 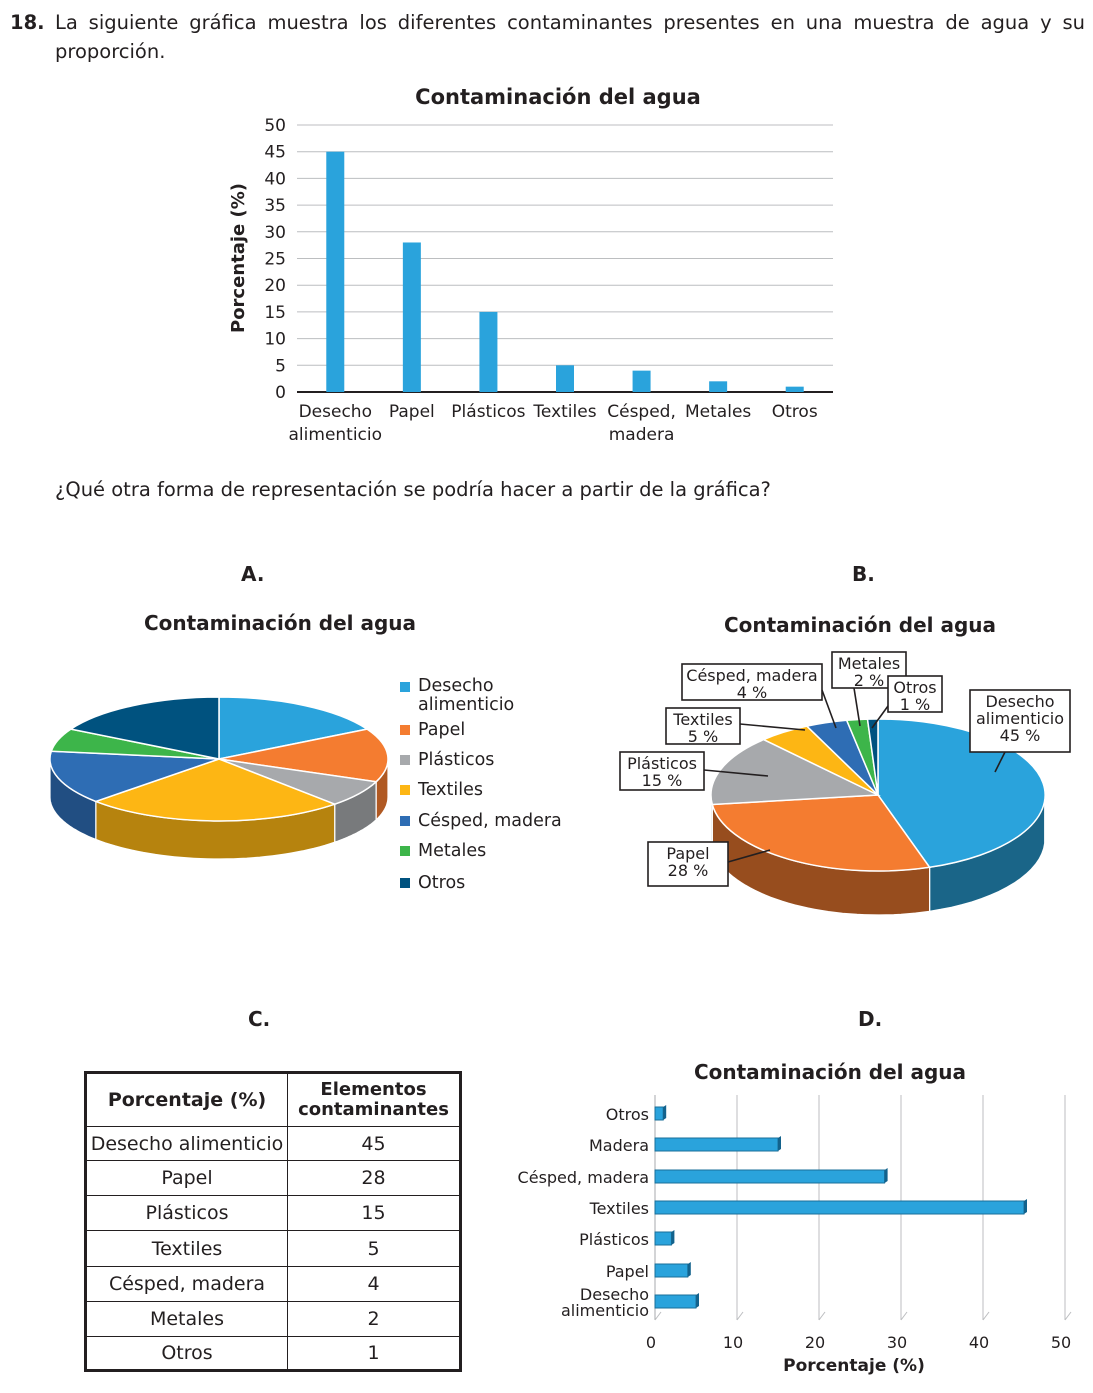 What do you see at coordinates (857, 707) in the screenshot?
I see `option-b-callout-metals-pointer` at bounding box center [857, 707].